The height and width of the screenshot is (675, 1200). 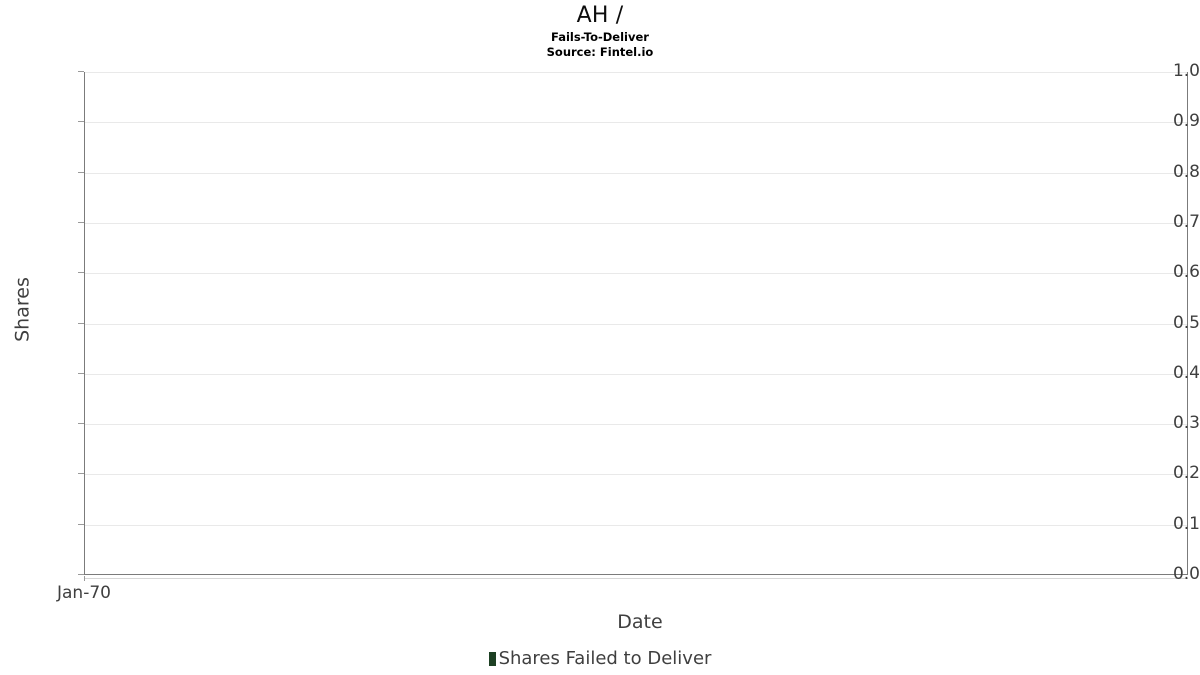 What do you see at coordinates (1186, 574) in the screenshot?
I see `y-axis-tick-label: 0.0` at bounding box center [1186, 574].